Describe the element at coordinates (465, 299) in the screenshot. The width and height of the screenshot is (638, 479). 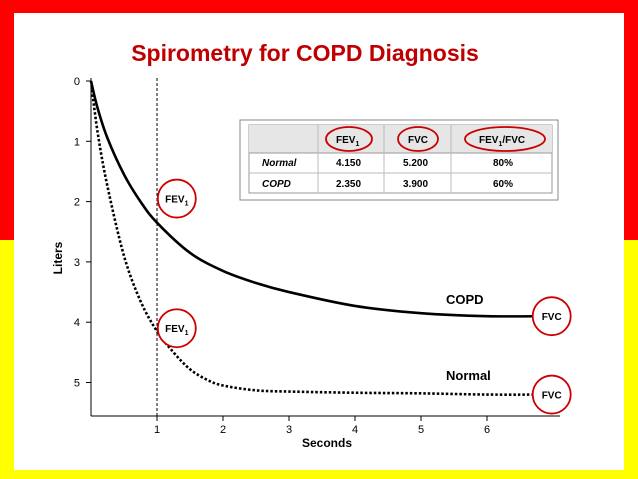
I see `copd-curve-label: COPD` at that location.